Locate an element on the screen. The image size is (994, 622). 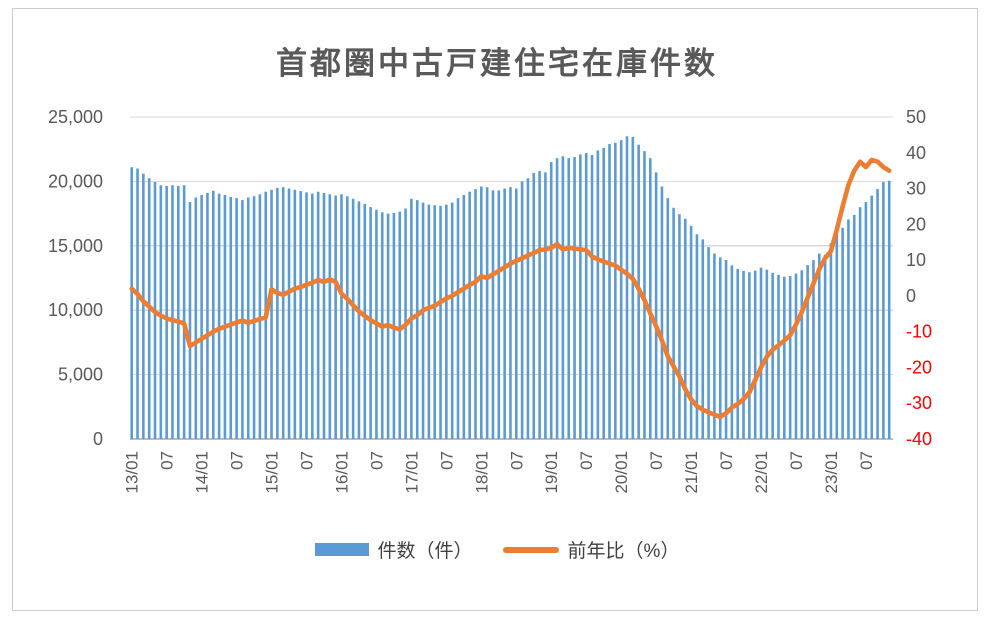
svg-text: 23/01 is located at coordinates (831, 472).